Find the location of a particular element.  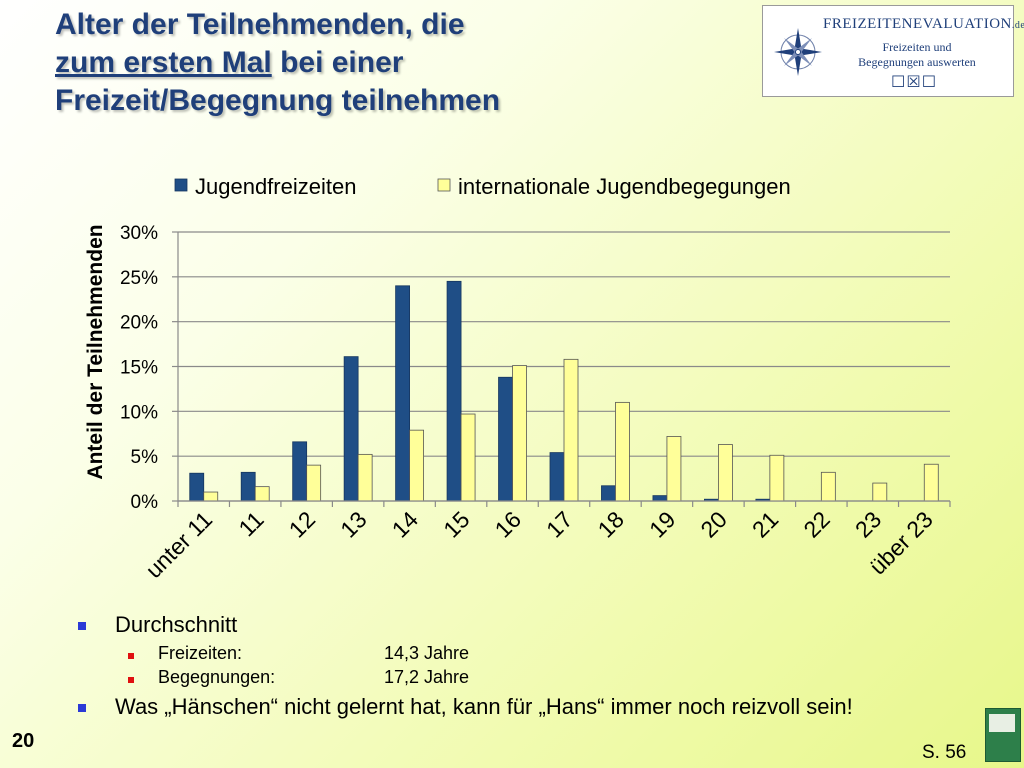

logo-brand-main: FREIZEITENEVALUATION is located at coordinates (917, 24).